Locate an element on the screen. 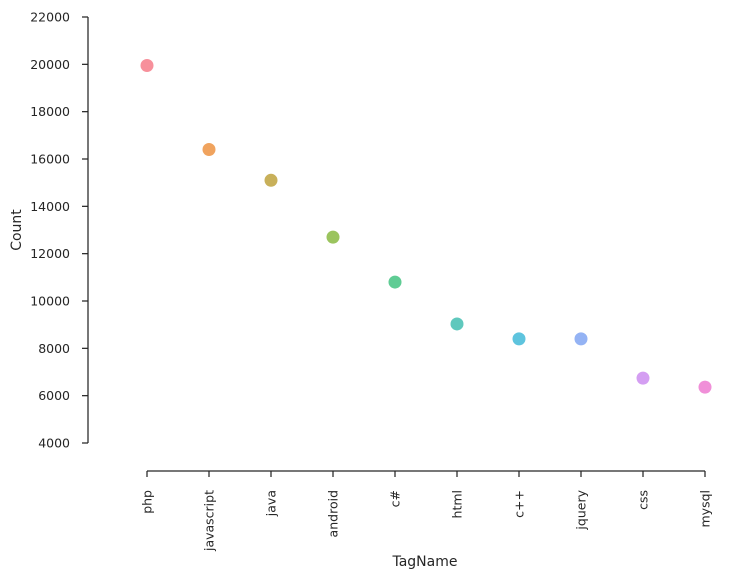 This screenshot has width=745, height=579. y-tick-label: 16000 is located at coordinates (50, 159).